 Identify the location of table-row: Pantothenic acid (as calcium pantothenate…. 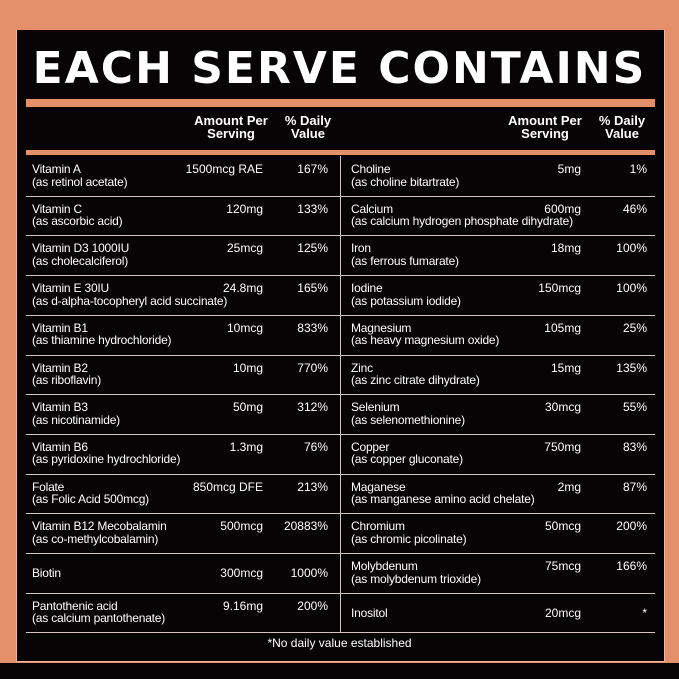
(180, 613).